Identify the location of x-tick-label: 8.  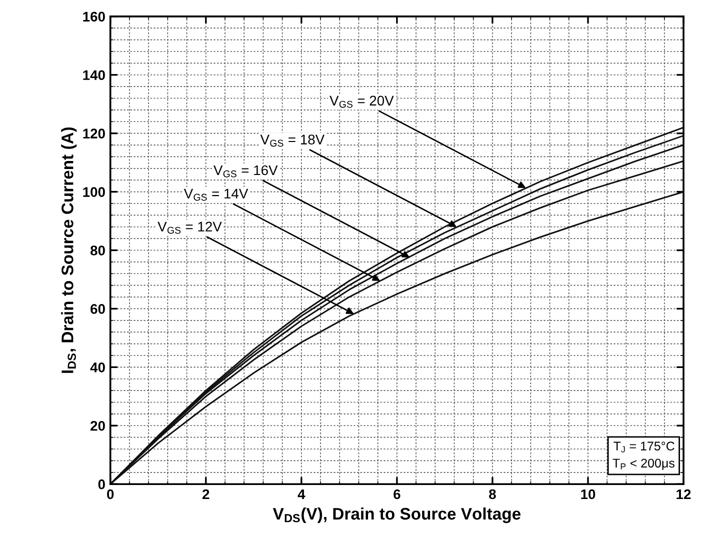
(492, 494).